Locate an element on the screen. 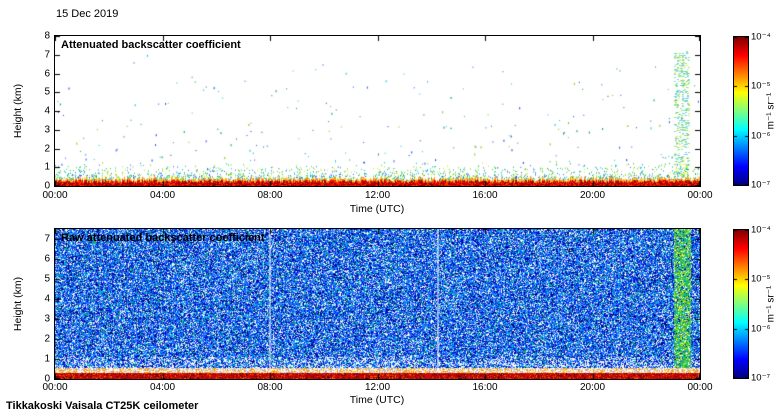 Image resolution: width=780 pixels, height=420 pixels. panel-1-x-tick-labels: 00:00 04:00 08:00 12:00 16:00 20:00 00:00 is located at coordinates (377, 196).